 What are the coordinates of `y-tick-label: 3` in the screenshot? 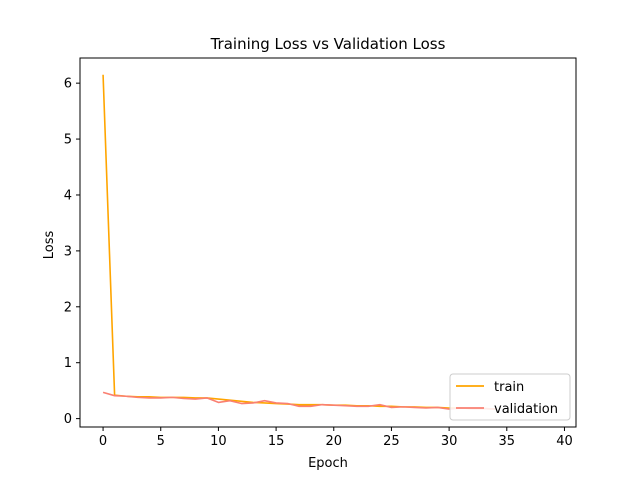 It's located at (68, 251).